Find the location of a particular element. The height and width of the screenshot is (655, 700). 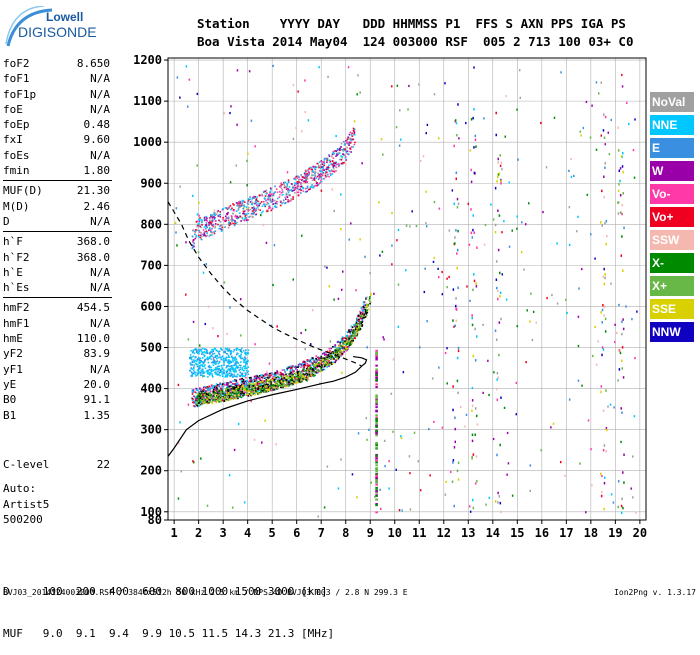

vertical-echo-point is located at coordinates (376, 369).